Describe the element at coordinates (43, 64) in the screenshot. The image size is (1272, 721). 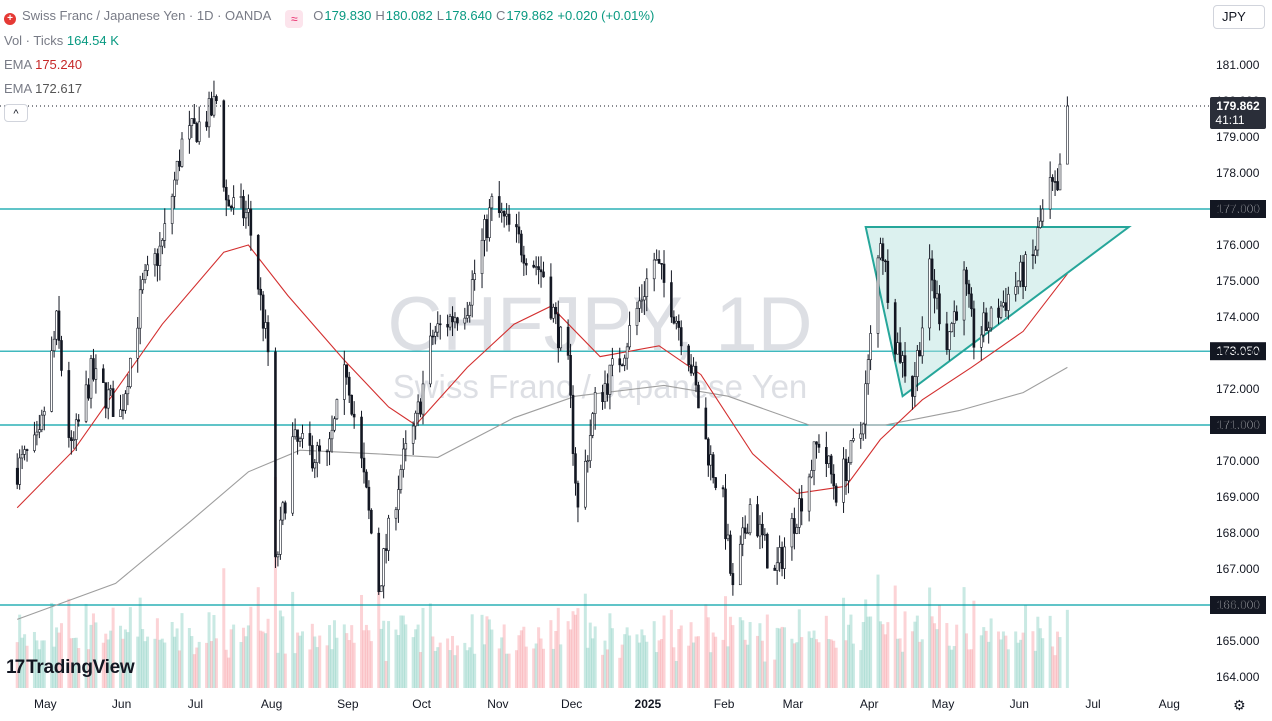
I see `ema-fast-indicator: EMA 175.240` at that location.